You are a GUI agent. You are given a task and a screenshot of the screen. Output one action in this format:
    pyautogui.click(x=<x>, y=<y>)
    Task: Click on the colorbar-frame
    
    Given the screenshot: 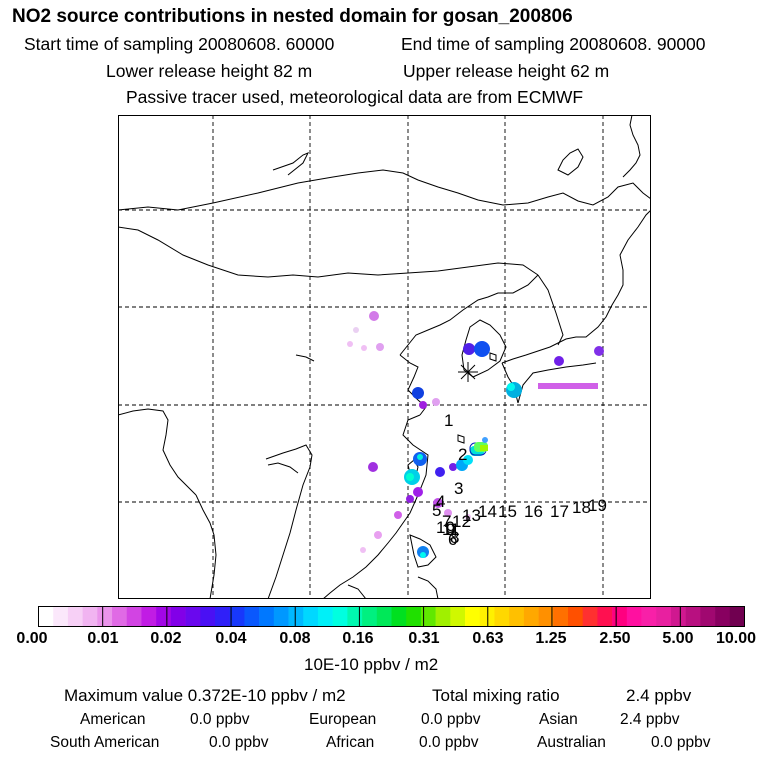 What is the action you would take?
    pyautogui.click(x=391, y=616)
    